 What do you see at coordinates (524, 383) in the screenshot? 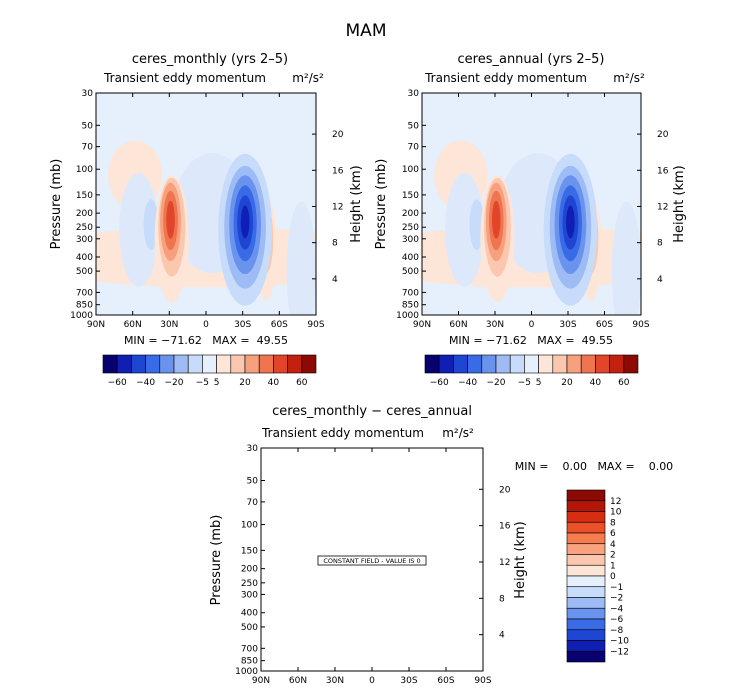
I see `colorbar-tick-label: −5` at bounding box center [524, 383].